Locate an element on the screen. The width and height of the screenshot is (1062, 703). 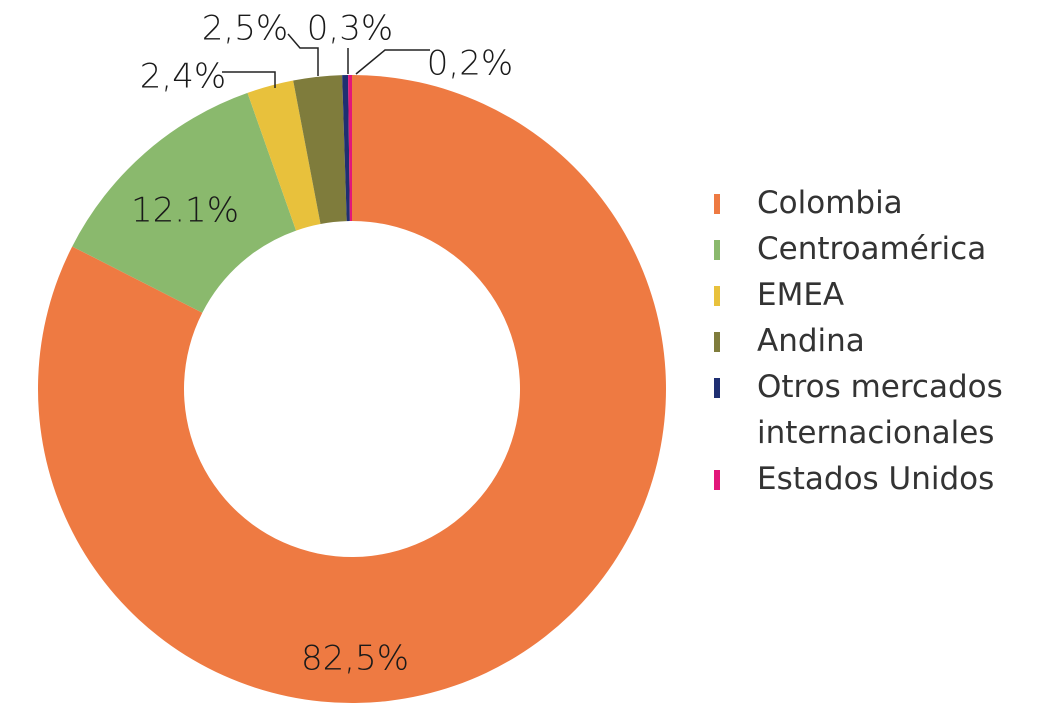
legend-label: Estados Unidos is located at coordinates (876, 479).